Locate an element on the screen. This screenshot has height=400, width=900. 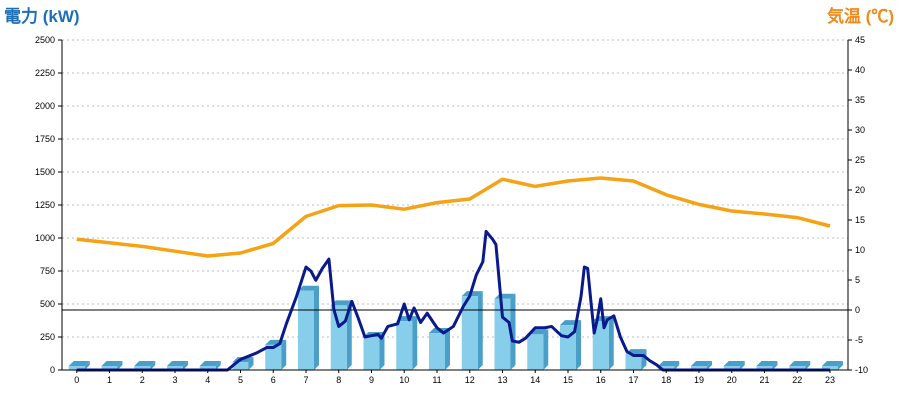
right-tick-label: 20 is located at coordinates (860, 190).